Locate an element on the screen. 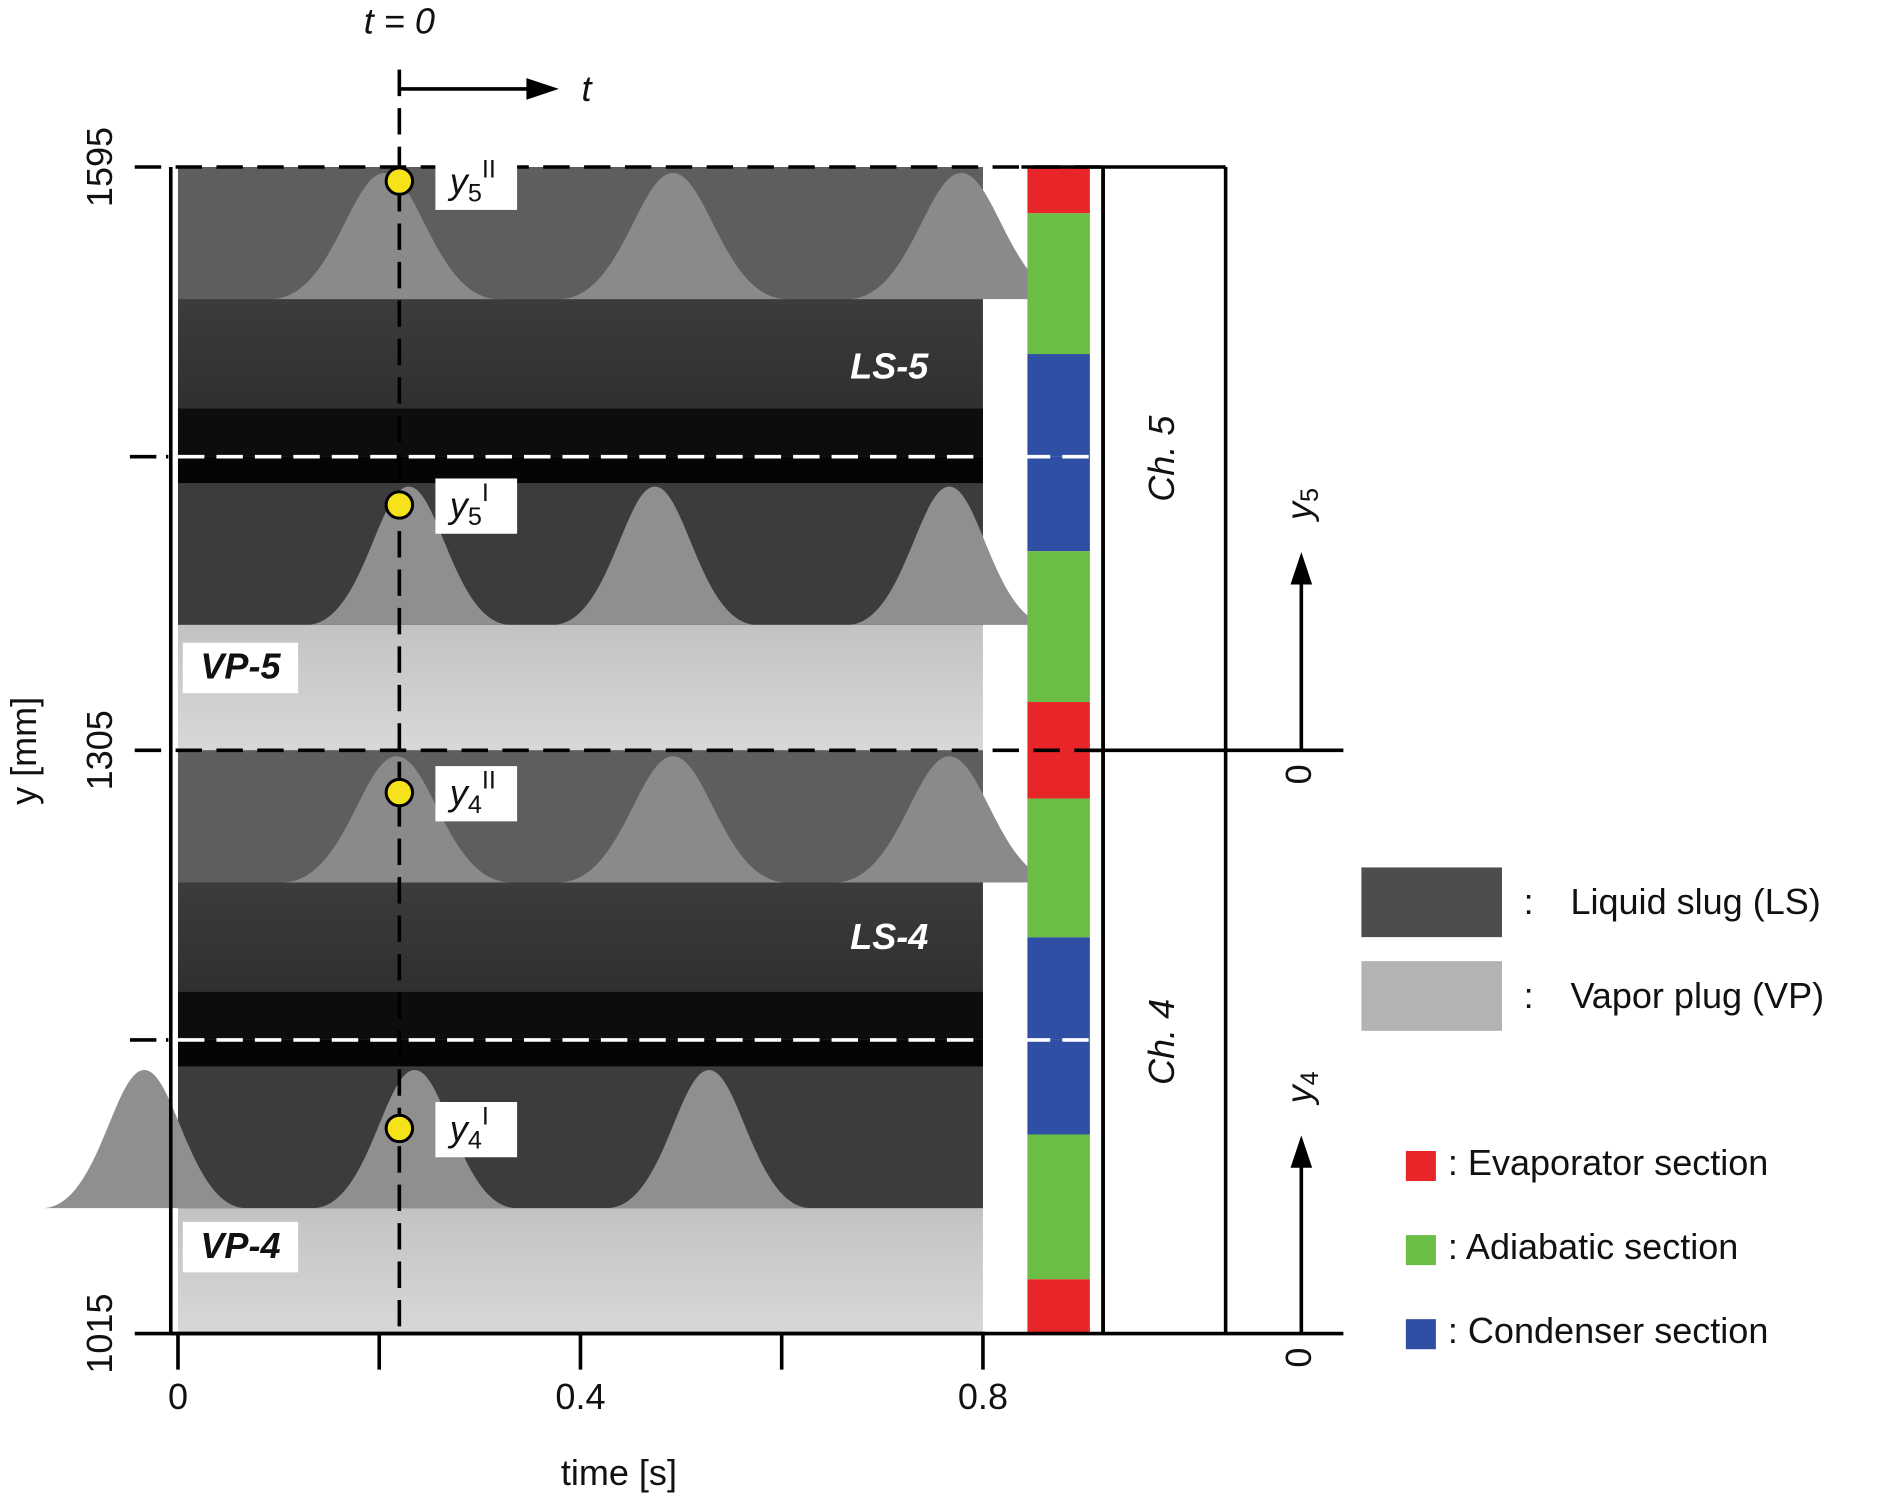  y-tick-label: 1015 is located at coordinates (99, 1334).